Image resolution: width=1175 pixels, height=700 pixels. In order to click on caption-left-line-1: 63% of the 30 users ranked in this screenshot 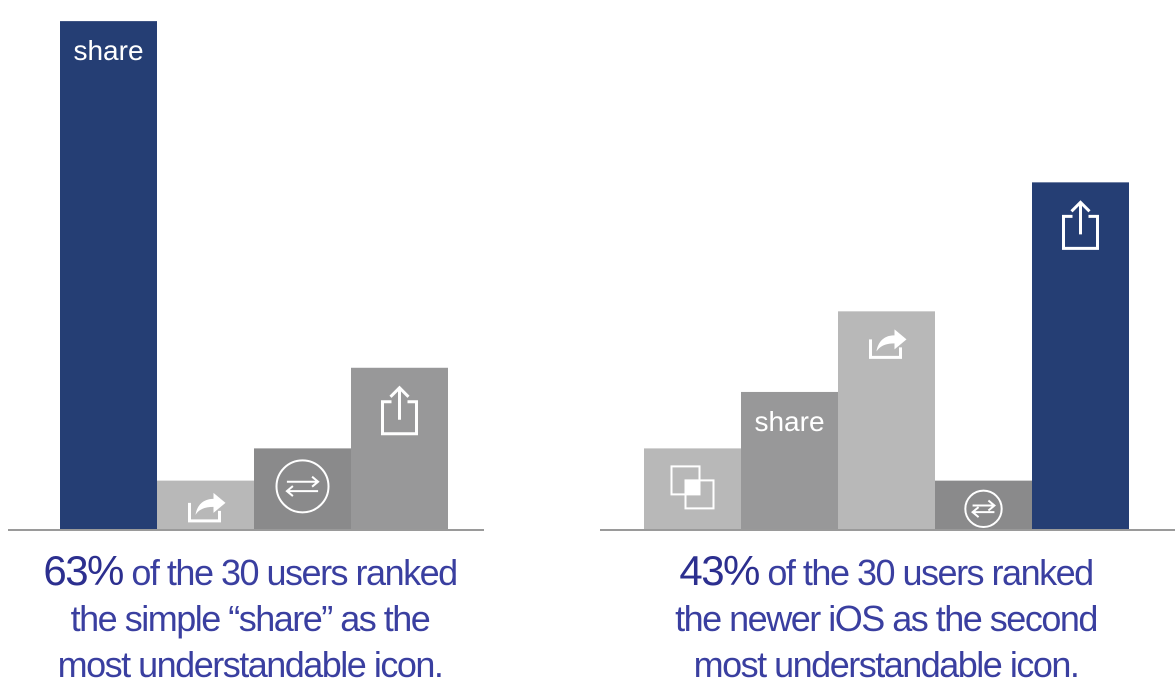, I will do `click(250, 572)`.